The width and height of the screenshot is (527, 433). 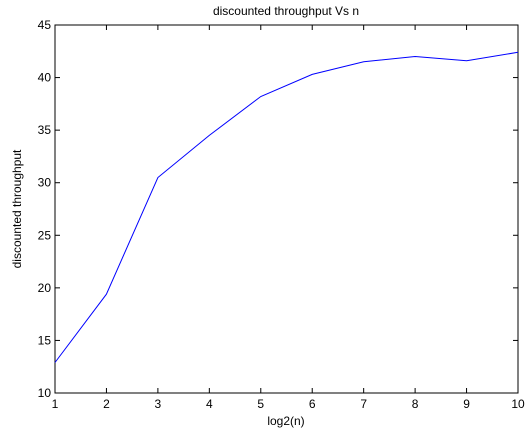 I want to click on x-tick-label: 10, so click(x=518, y=404).